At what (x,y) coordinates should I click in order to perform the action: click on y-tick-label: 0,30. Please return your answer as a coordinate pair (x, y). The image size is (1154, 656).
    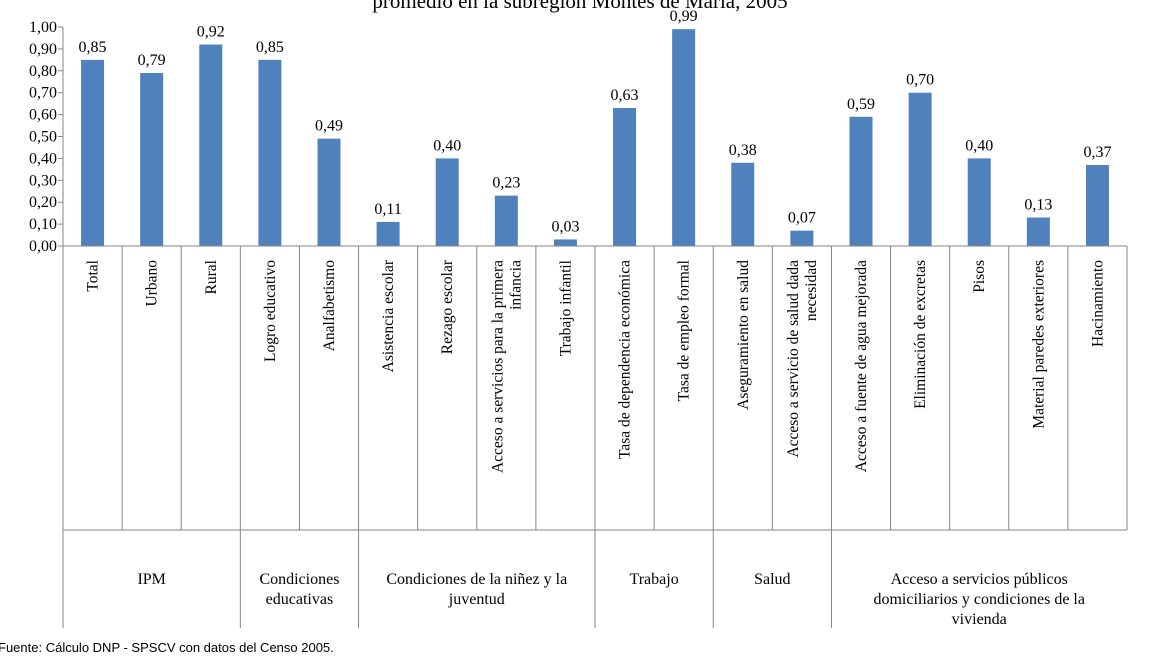
    Looking at the image, I should click on (43, 180).